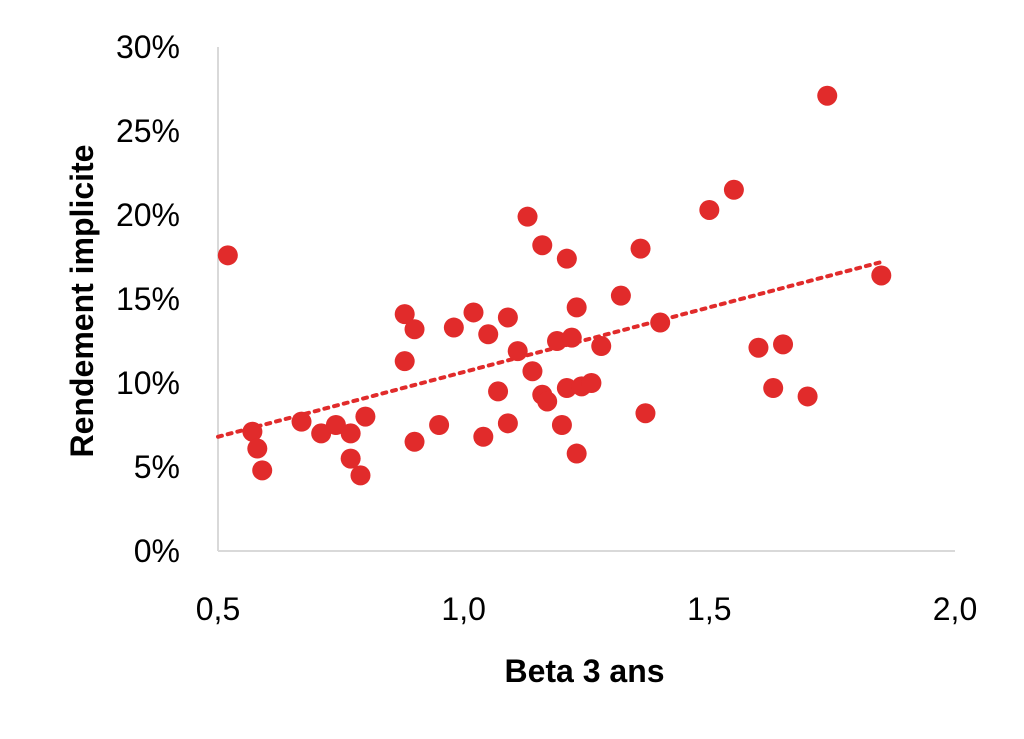  Describe the element at coordinates (218, 609) in the screenshot. I see `x-tick-label: 0,5` at that location.